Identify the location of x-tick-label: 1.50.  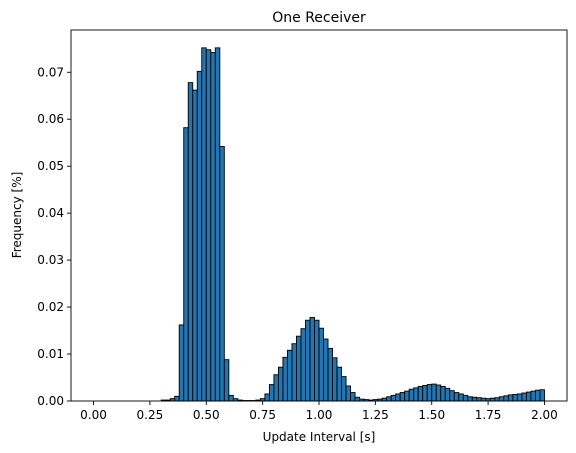
(431, 415).